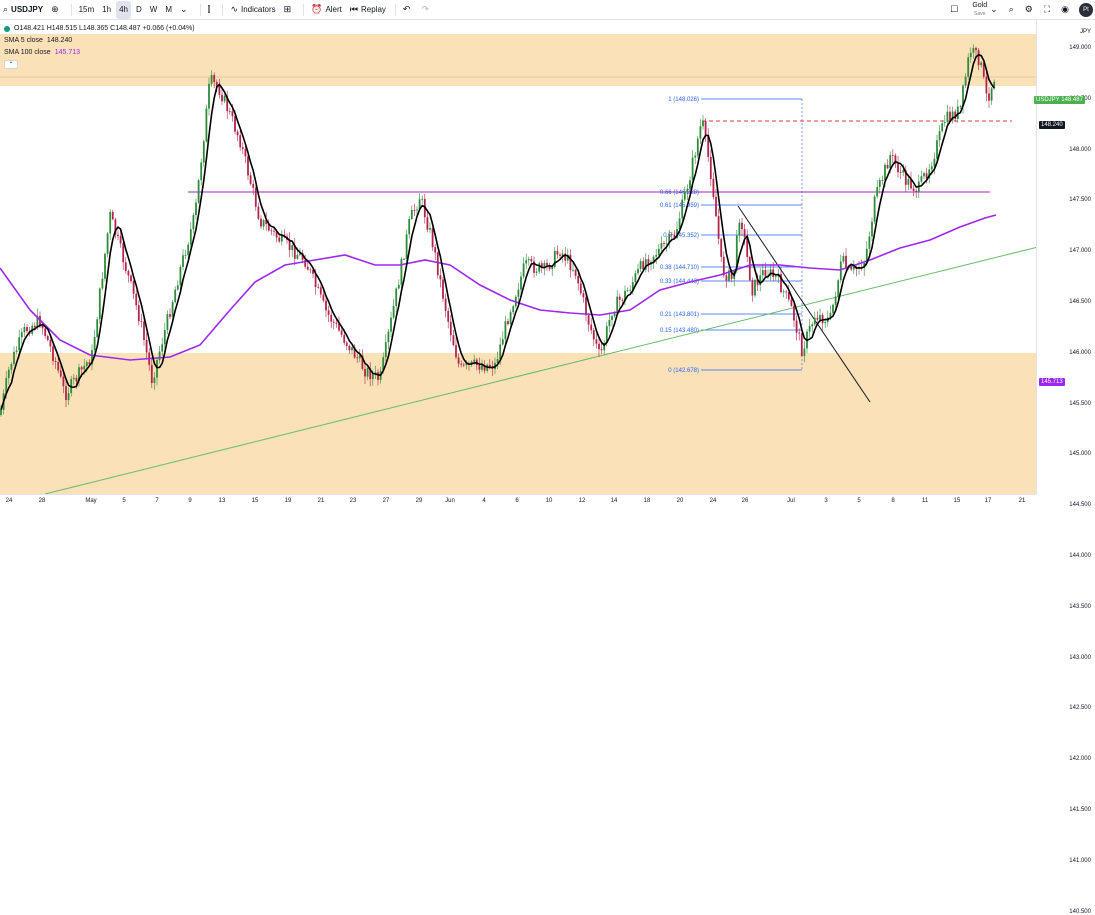 This screenshot has height=915, width=1095. I want to click on quick-search-button: ⌕, so click(1013, 10).